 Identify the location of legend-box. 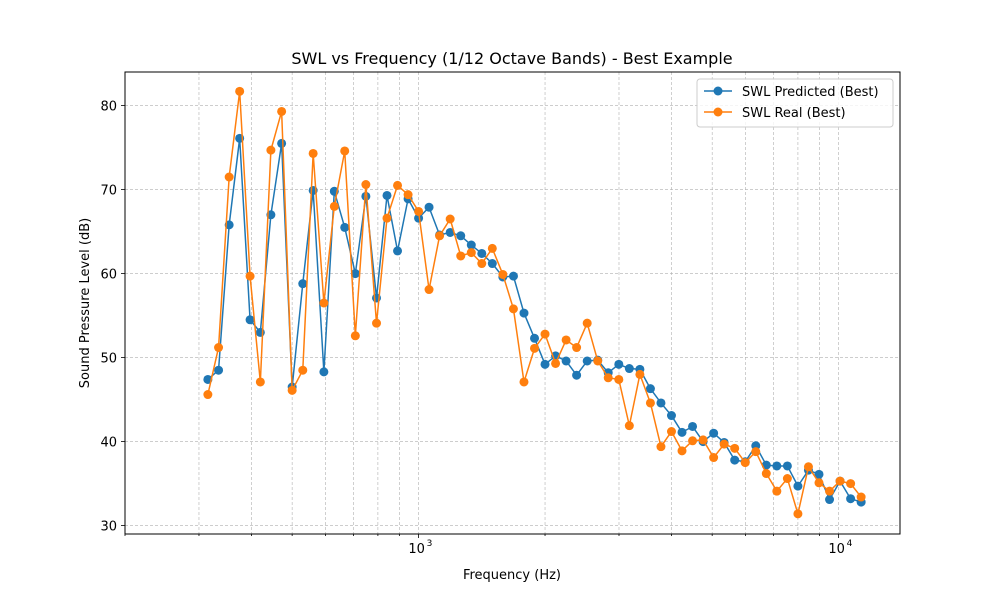
(795, 103).